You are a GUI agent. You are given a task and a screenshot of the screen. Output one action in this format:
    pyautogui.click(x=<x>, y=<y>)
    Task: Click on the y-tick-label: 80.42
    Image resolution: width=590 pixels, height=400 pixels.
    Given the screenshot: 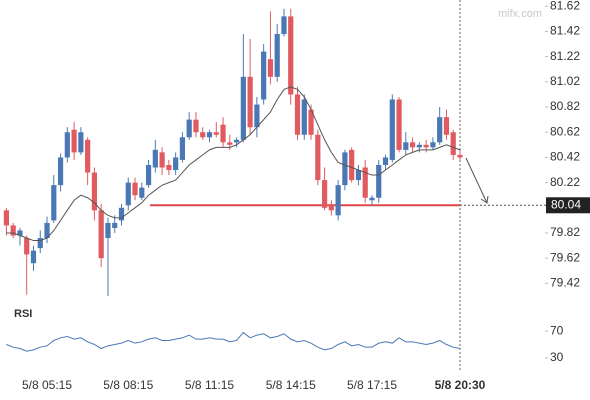 What is the action you would take?
    pyautogui.click(x=565, y=157)
    